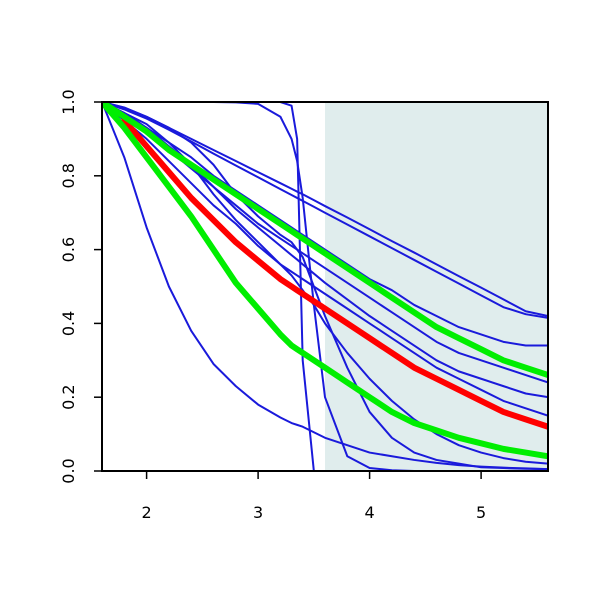 The image size is (600, 600). What do you see at coordinates (68, 249) in the screenshot?
I see `y-tick-label: 0.6` at bounding box center [68, 249].